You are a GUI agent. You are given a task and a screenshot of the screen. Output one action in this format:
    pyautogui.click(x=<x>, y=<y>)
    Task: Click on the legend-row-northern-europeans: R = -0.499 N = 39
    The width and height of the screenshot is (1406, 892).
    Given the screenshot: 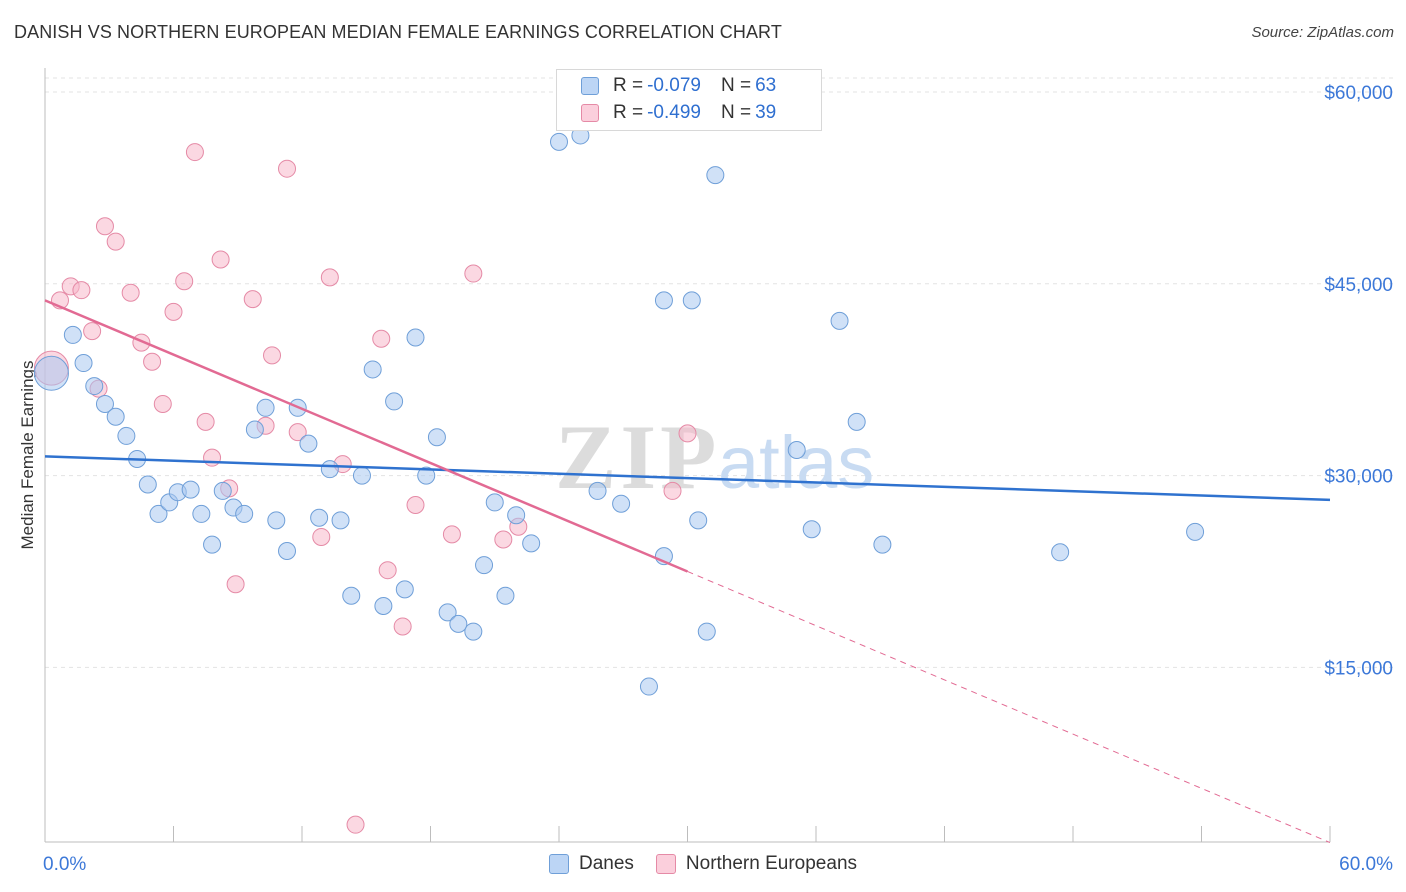 What is the action you would take?
    pyautogui.click(x=678, y=113)
    